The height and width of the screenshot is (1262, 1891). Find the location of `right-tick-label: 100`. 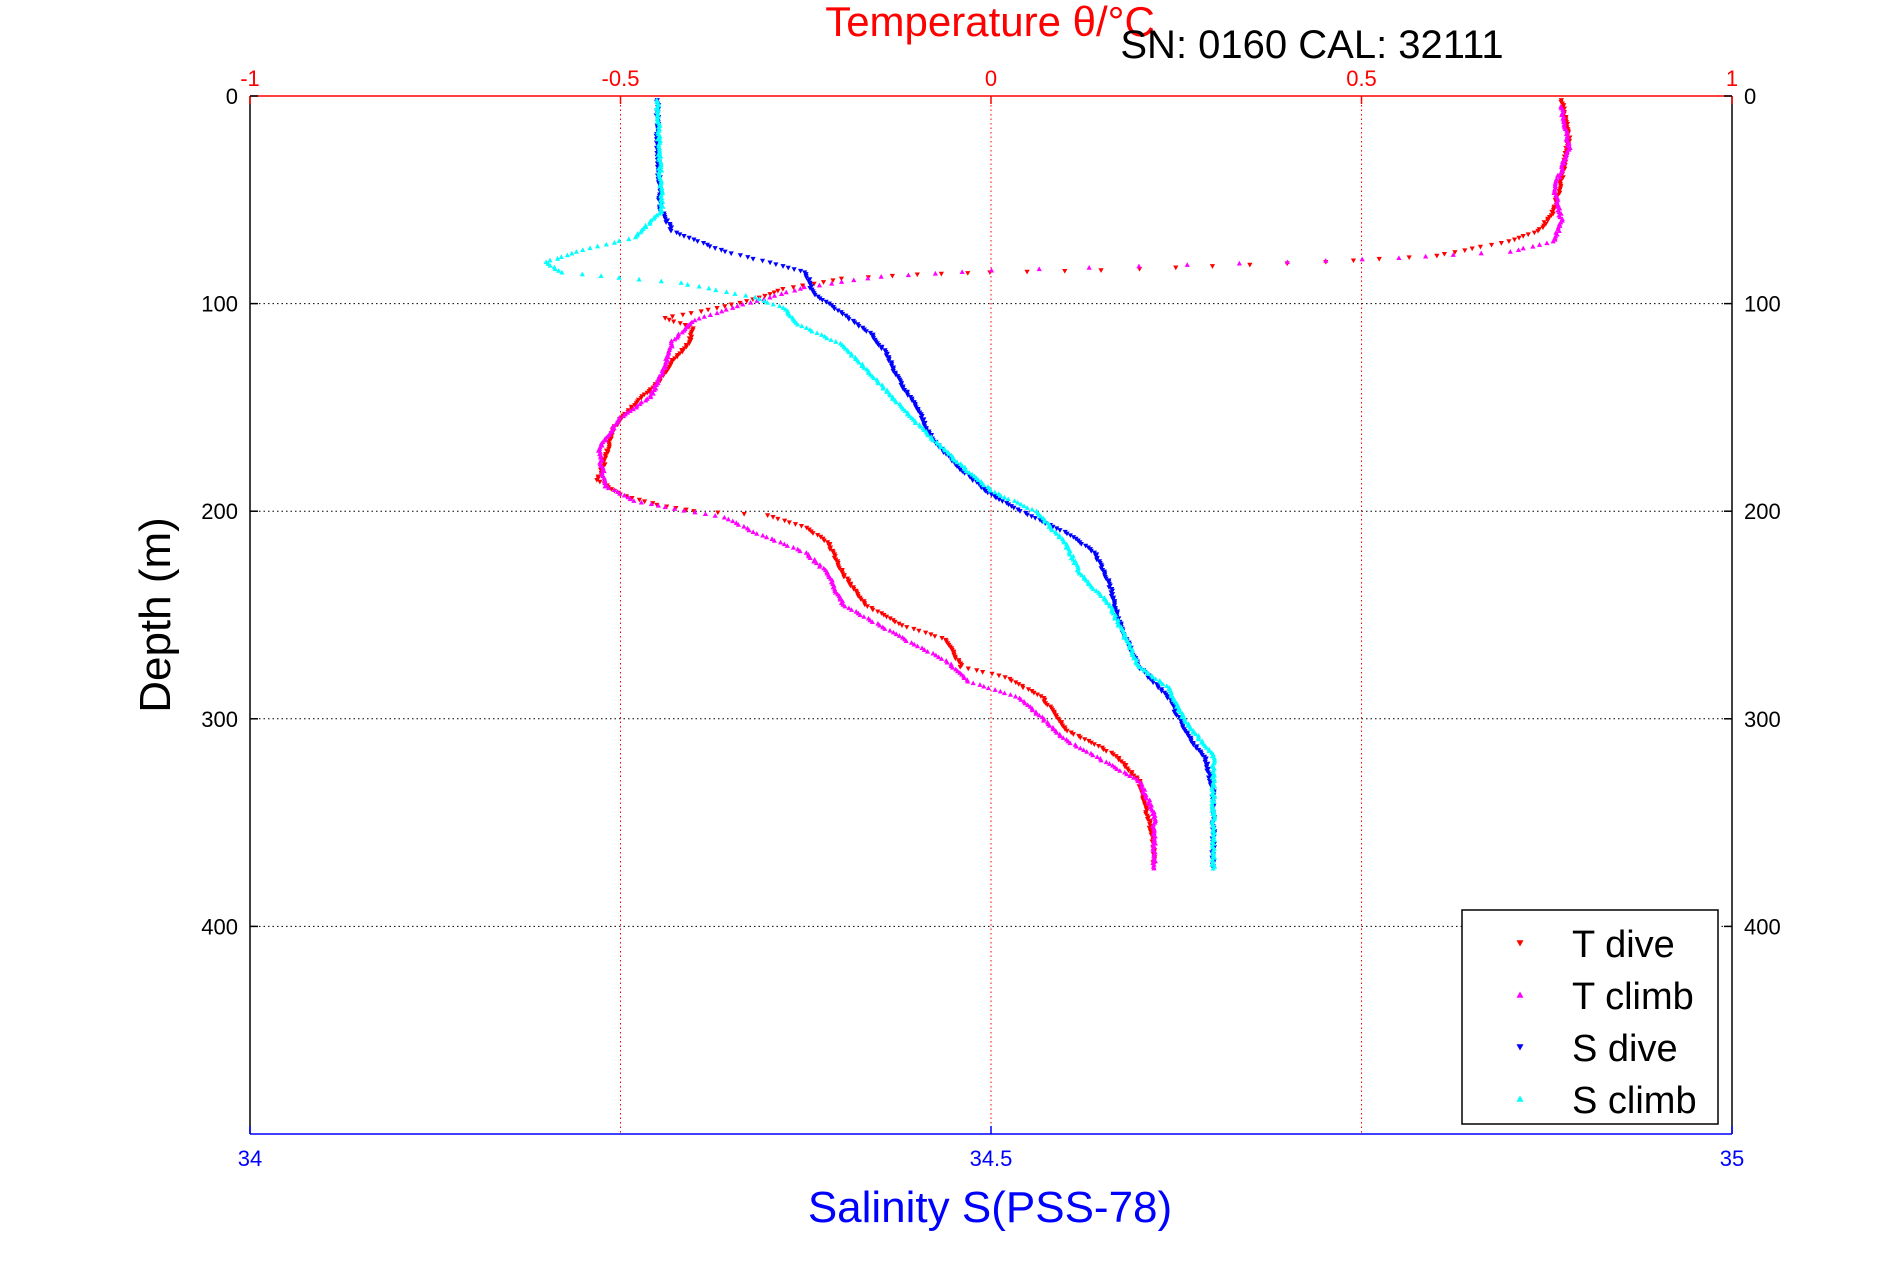

right-tick-label: 100 is located at coordinates (1762, 304).